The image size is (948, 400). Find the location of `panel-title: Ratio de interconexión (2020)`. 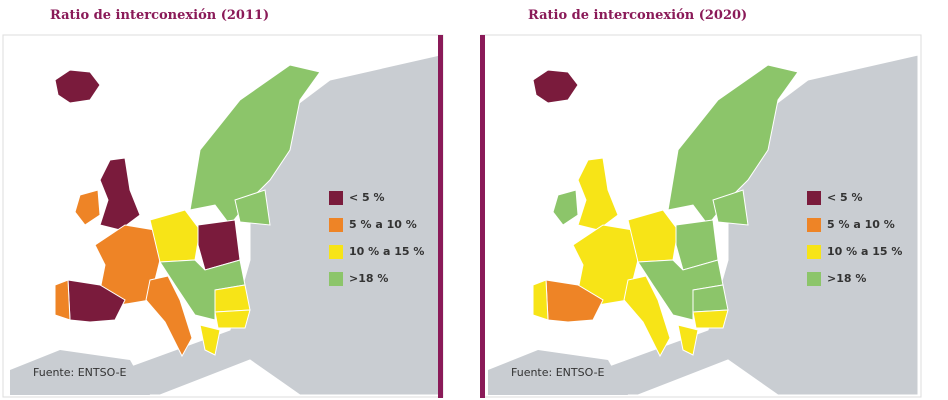

panel-title: Ratio de interconexión (2020) is located at coordinates (637, 15).